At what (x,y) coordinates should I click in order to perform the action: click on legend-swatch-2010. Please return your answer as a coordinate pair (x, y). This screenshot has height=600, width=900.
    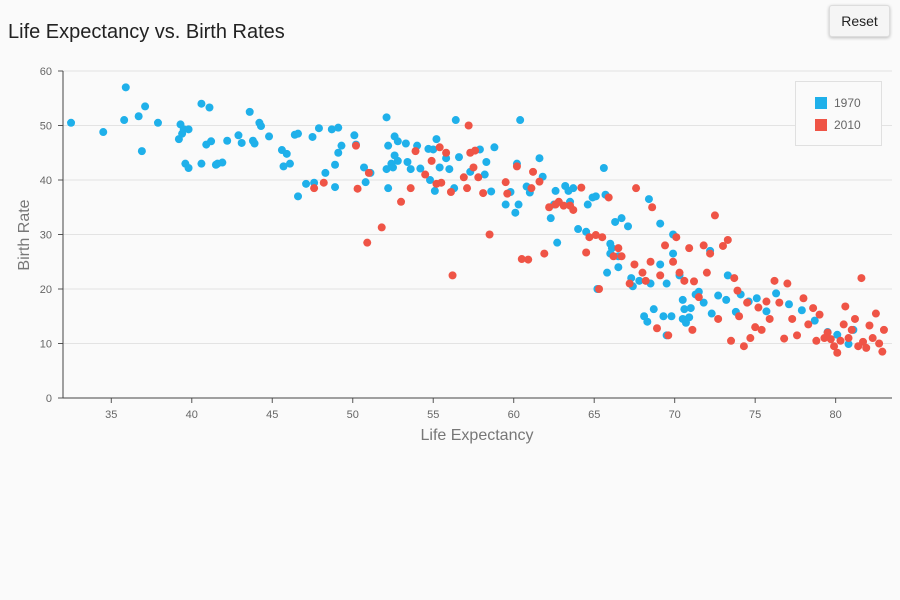
    Looking at the image, I should click on (821, 125).